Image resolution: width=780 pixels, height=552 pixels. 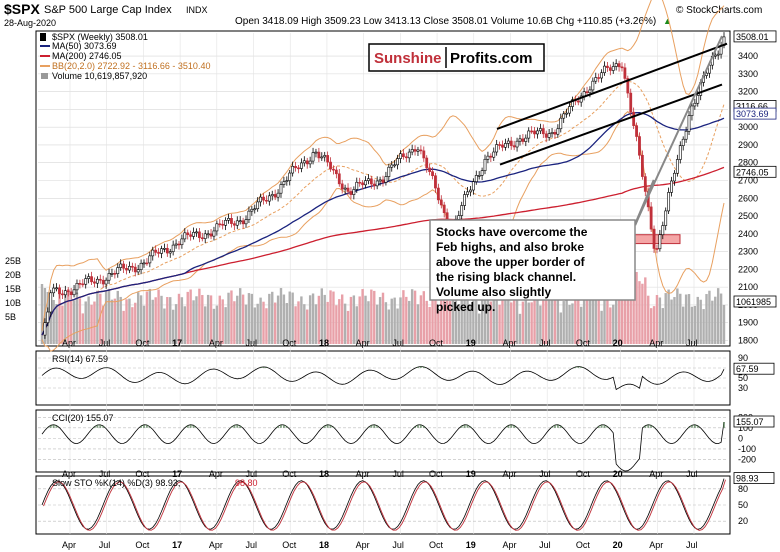 What do you see at coordinates (747, 459) in the screenshot?
I see `cci-tick-label: -200` at bounding box center [747, 459].